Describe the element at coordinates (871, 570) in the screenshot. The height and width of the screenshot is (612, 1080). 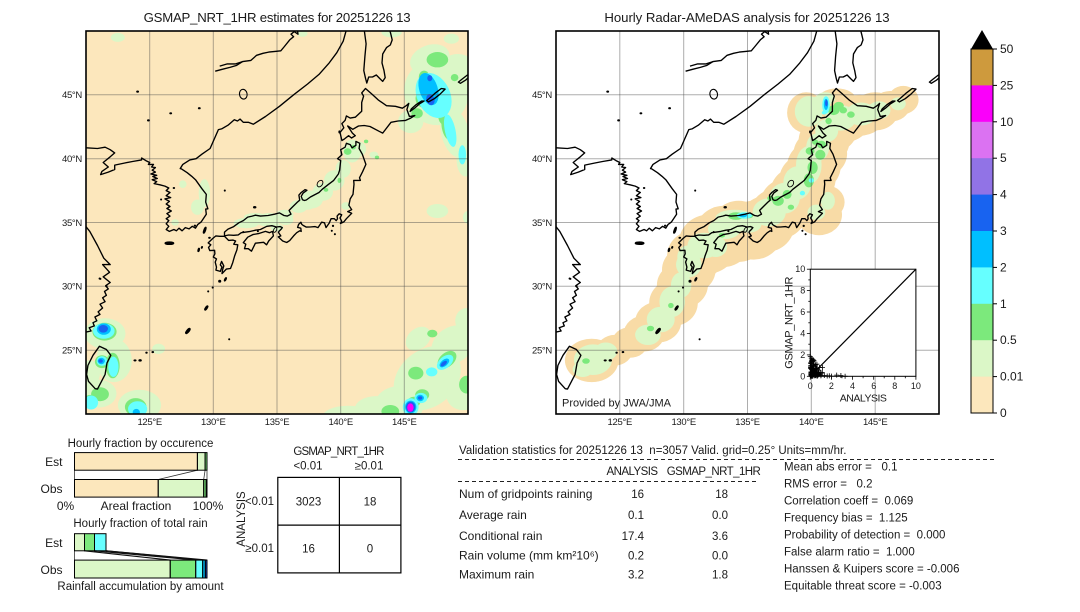
I see `svg-text:Hanssen & Kuipers score = -0.0: Hanssen & Kuipers score = -0.006` at that location.